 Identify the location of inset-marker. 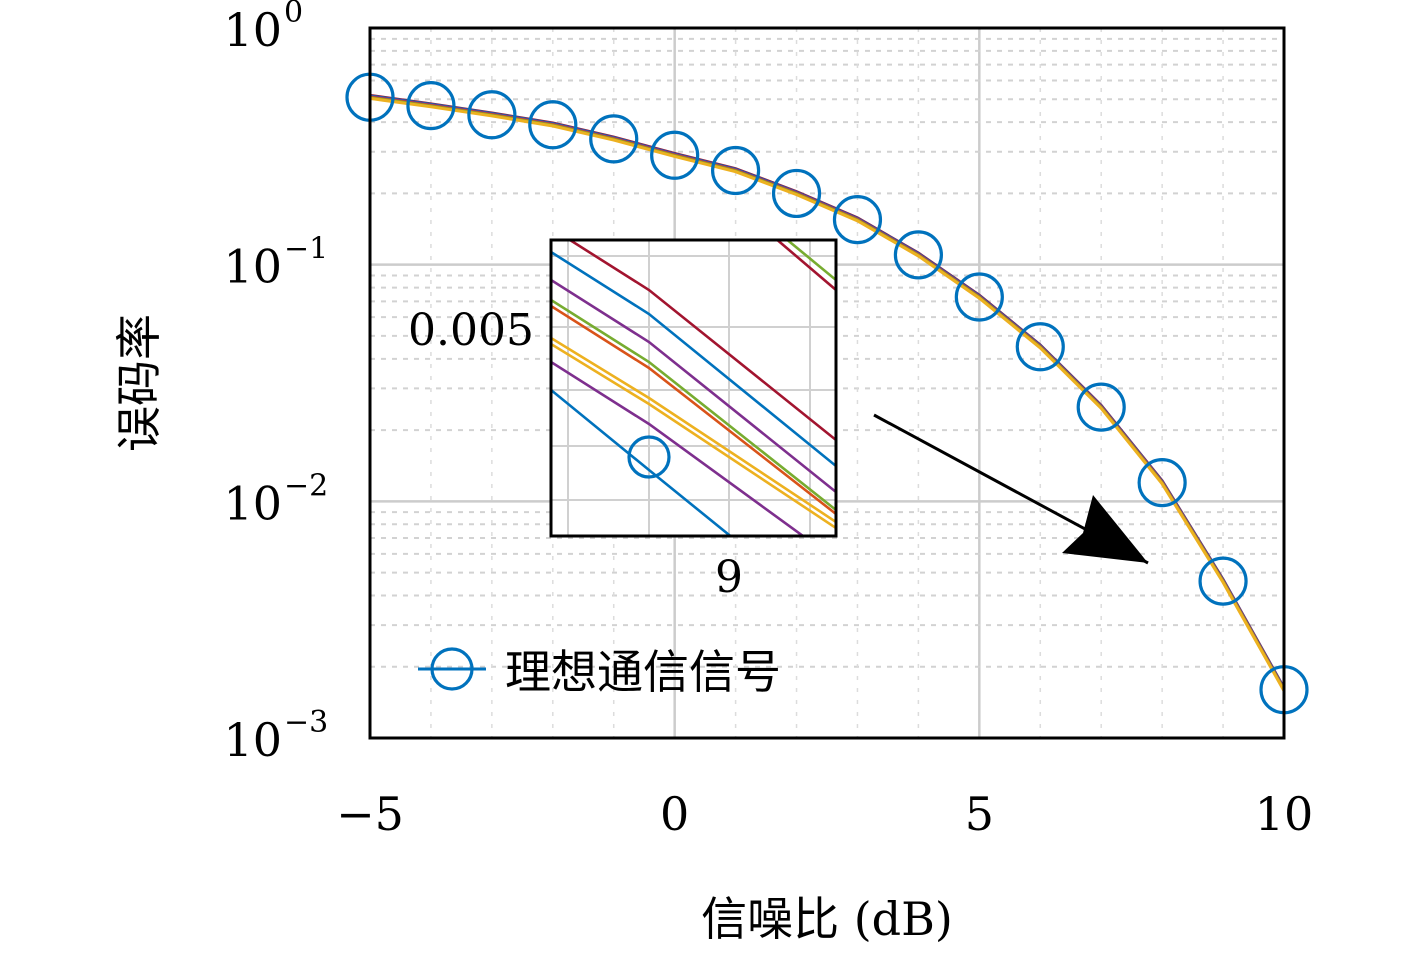
(649, 457).